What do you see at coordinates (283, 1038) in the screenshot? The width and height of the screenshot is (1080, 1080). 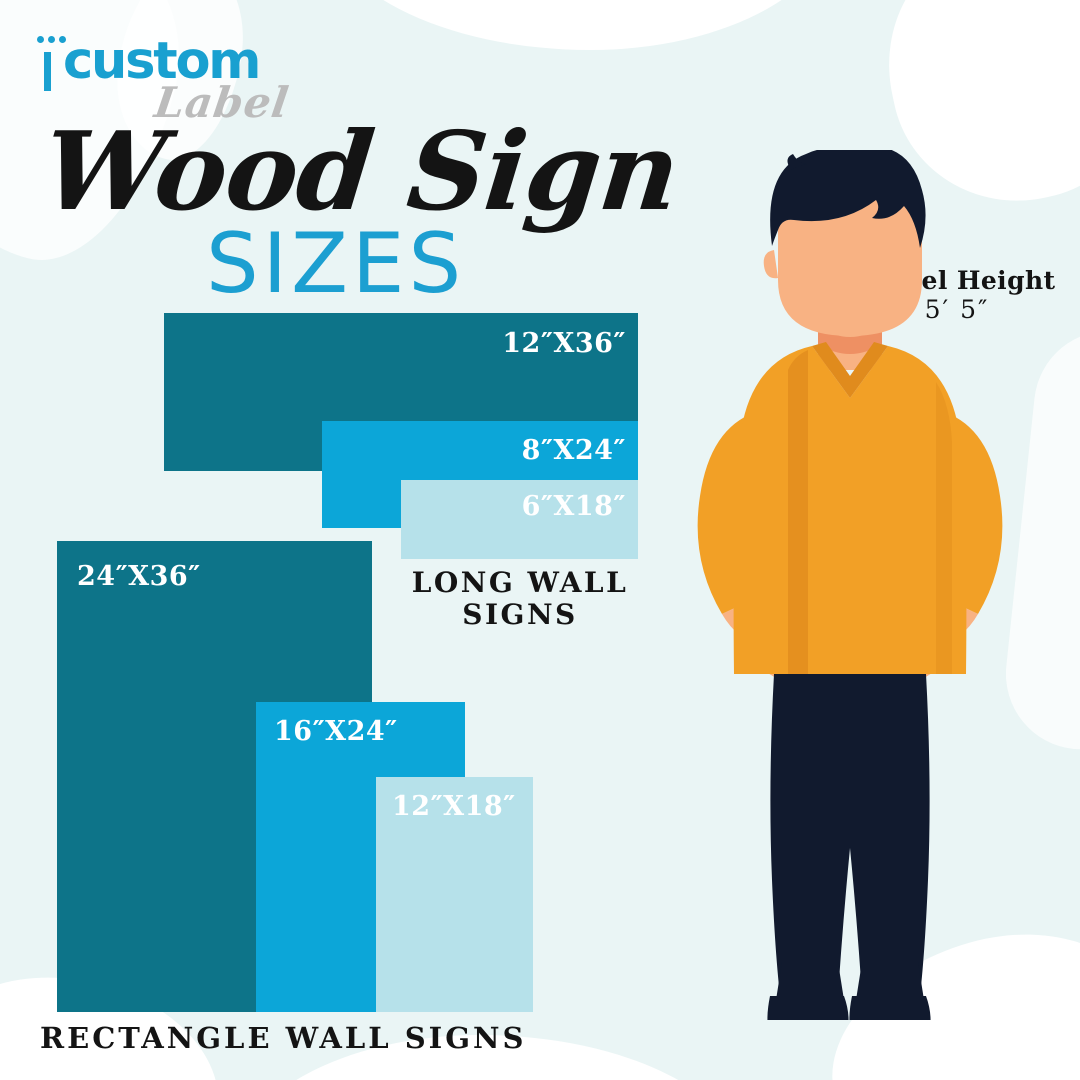 I see `rectangle-wall-signs-caption: RECTANGLE WALL SIGNS` at bounding box center [283, 1038].